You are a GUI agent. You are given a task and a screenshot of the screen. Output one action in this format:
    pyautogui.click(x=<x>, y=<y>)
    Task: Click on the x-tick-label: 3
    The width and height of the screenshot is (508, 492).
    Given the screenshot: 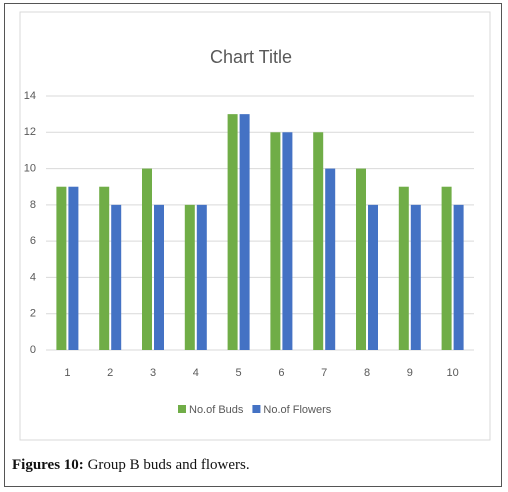 What is the action you would take?
    pyautogui.click(x=153, y=373)
    